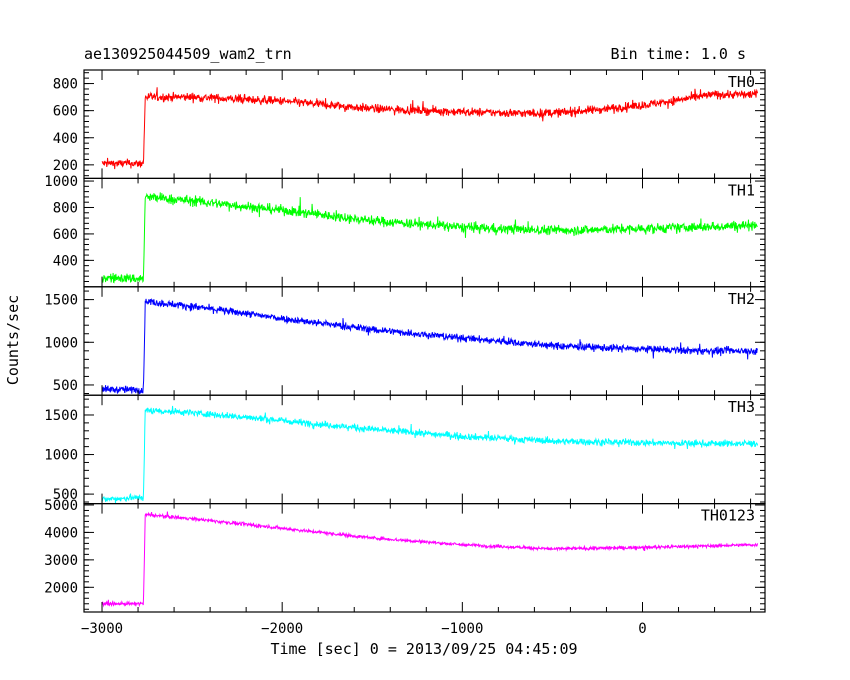  Describe the element at coordinates (65, 166) in the screenshot. I see `y-tick-label: 200` at that location.